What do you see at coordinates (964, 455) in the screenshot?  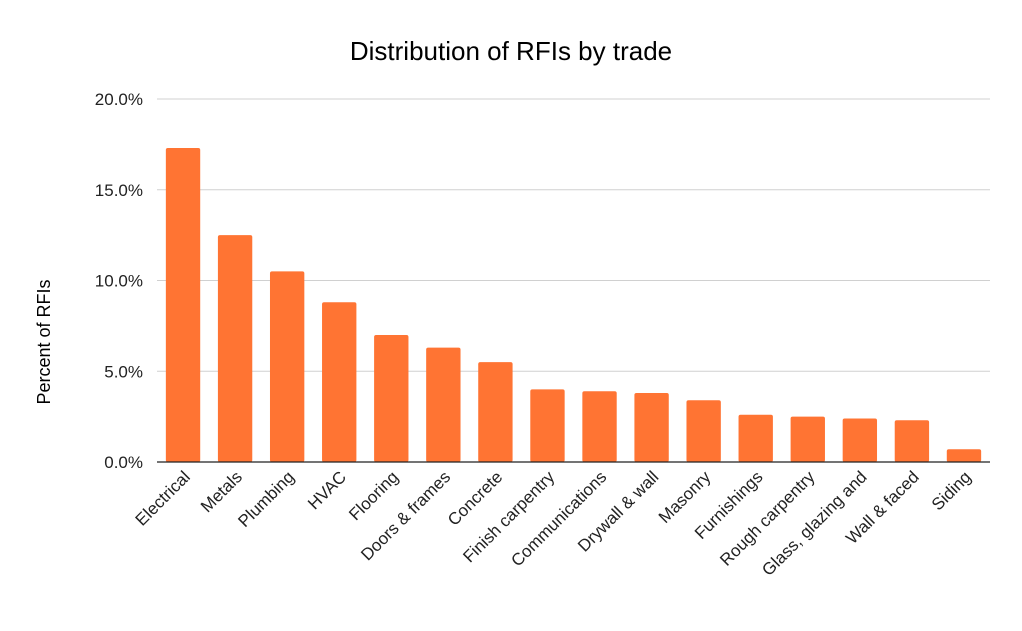 I see `bar-siding` at bounding box center [964, 455].